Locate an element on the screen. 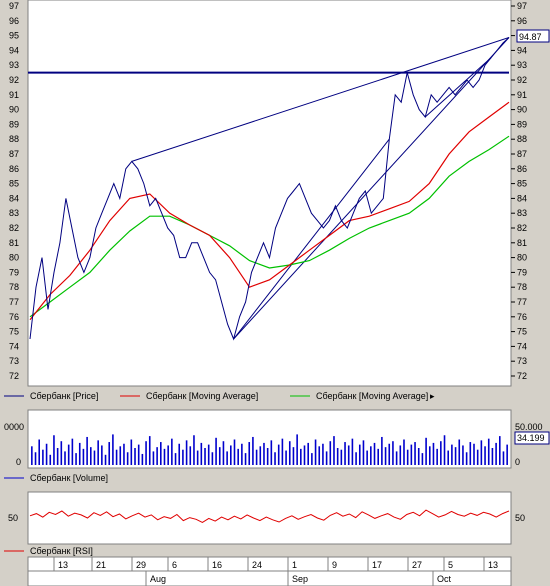 The height and width of the screenshot is (586, 550). day-label: 24 is located at coordinates (257, 565).